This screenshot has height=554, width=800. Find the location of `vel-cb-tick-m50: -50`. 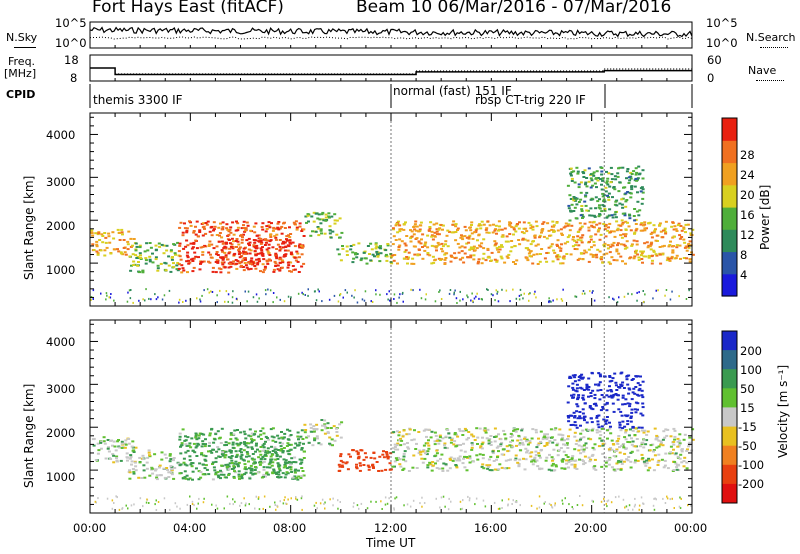

vel-cb-tick-m50: -50 is located at coordinates (747, 446).